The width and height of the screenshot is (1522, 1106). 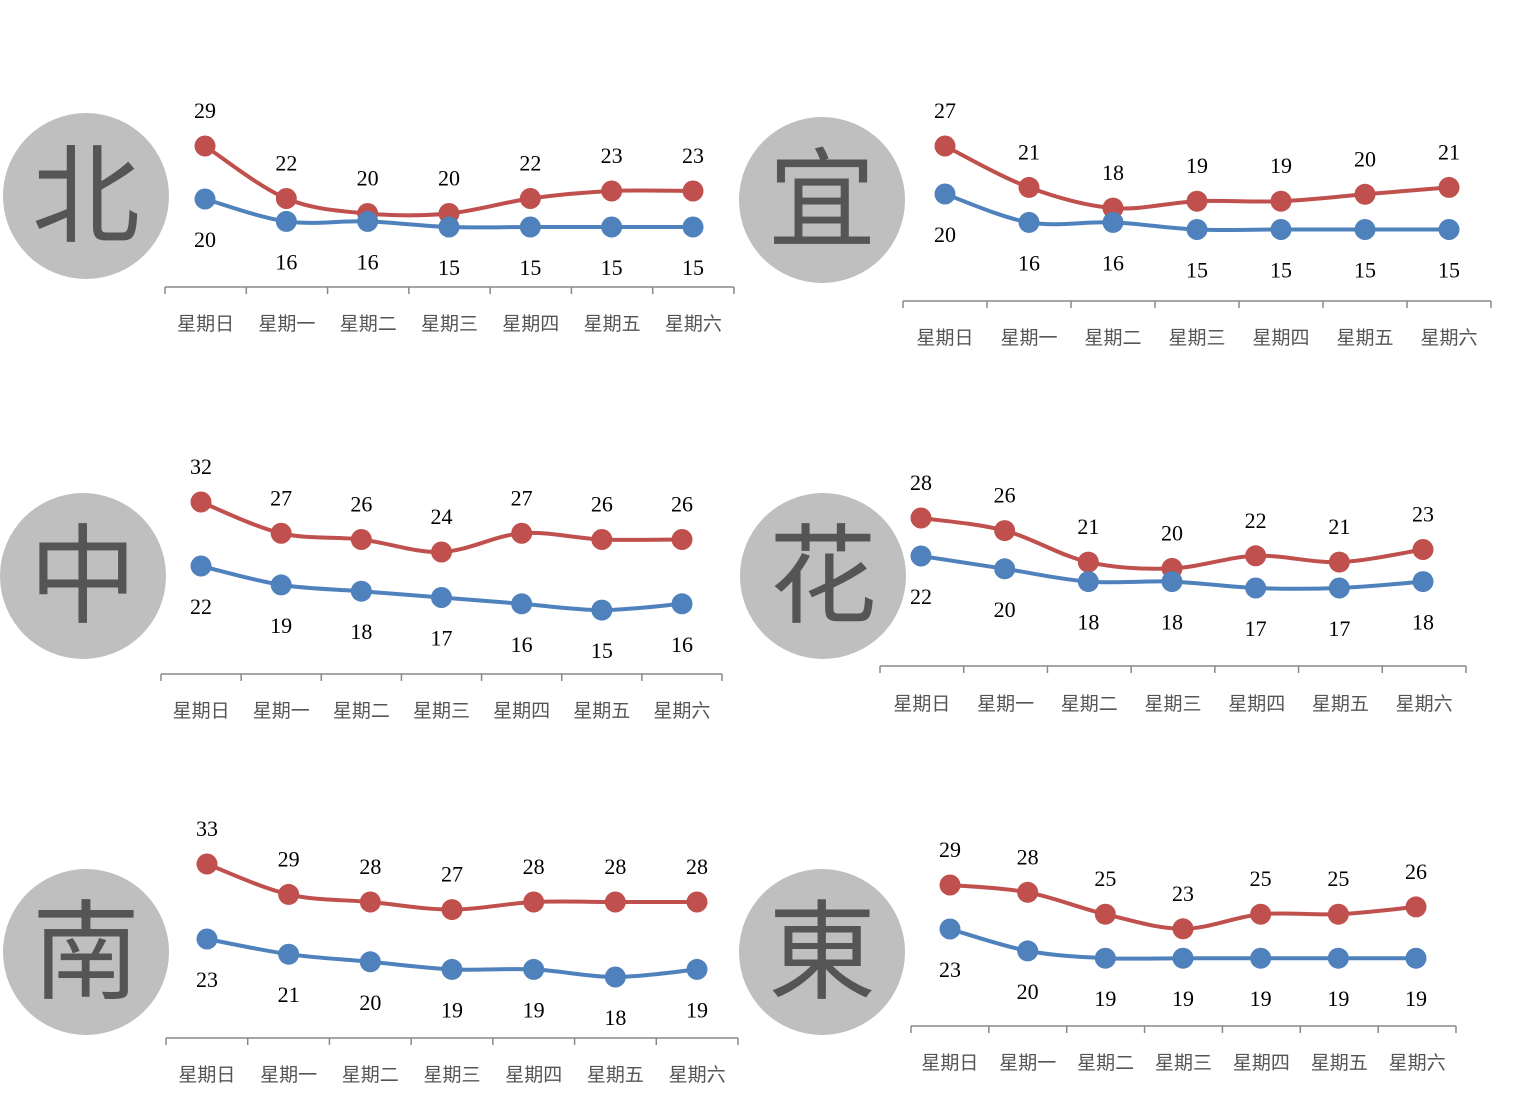 What do you see at coordinates (950, 849) in the screenshot?
I see `series-high-data-label: 29` at bounding box center [950, 849].